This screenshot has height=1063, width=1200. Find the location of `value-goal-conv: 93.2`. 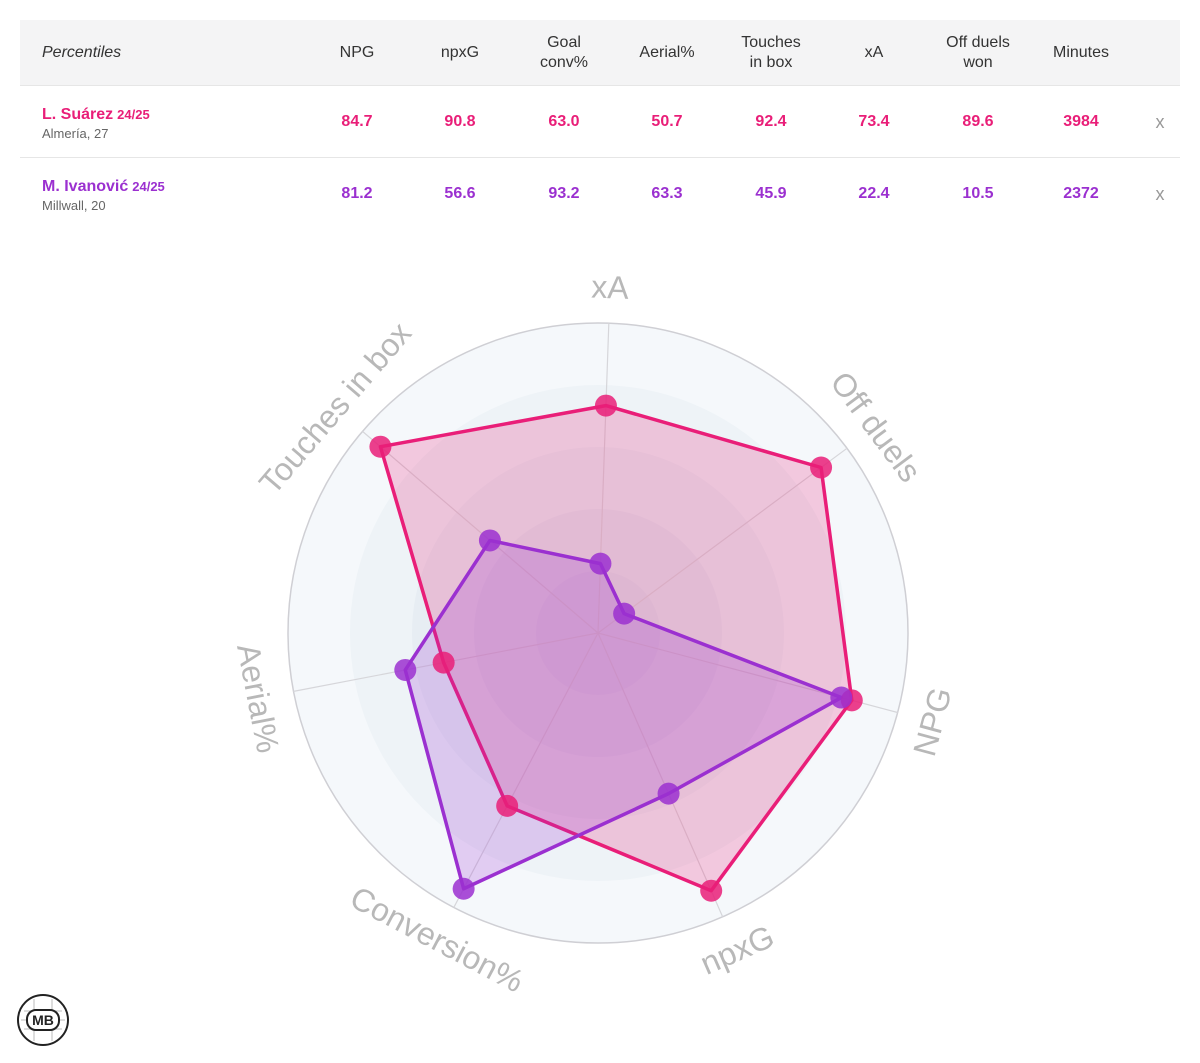

value-goal-conv: 93.2 is located at coordinates (564, 193).